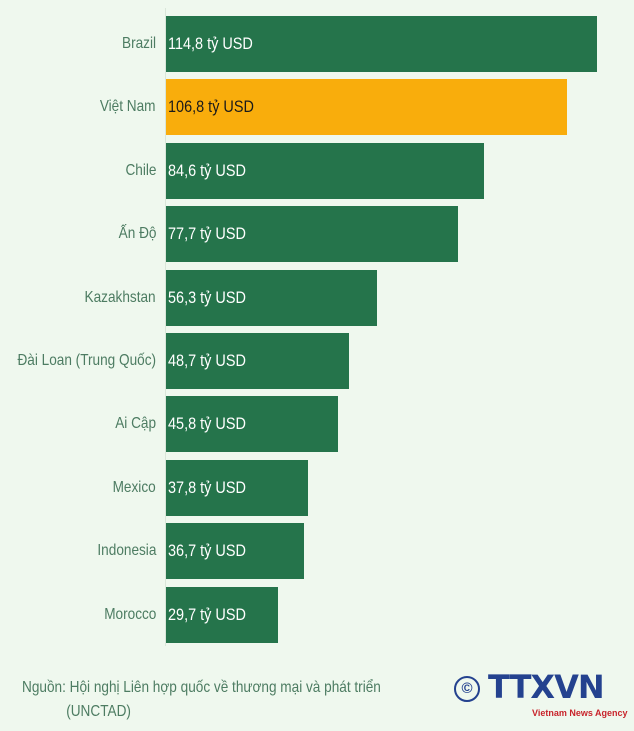  I want to click on data-label: 56,3 tỷ USD, so click(207, 297).